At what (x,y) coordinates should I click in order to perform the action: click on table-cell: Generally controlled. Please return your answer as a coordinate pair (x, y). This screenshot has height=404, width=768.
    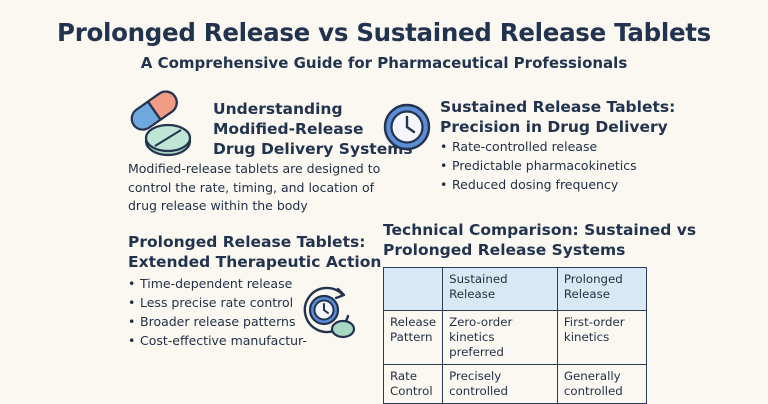
    Looking at the image, I should click on (602, 384).